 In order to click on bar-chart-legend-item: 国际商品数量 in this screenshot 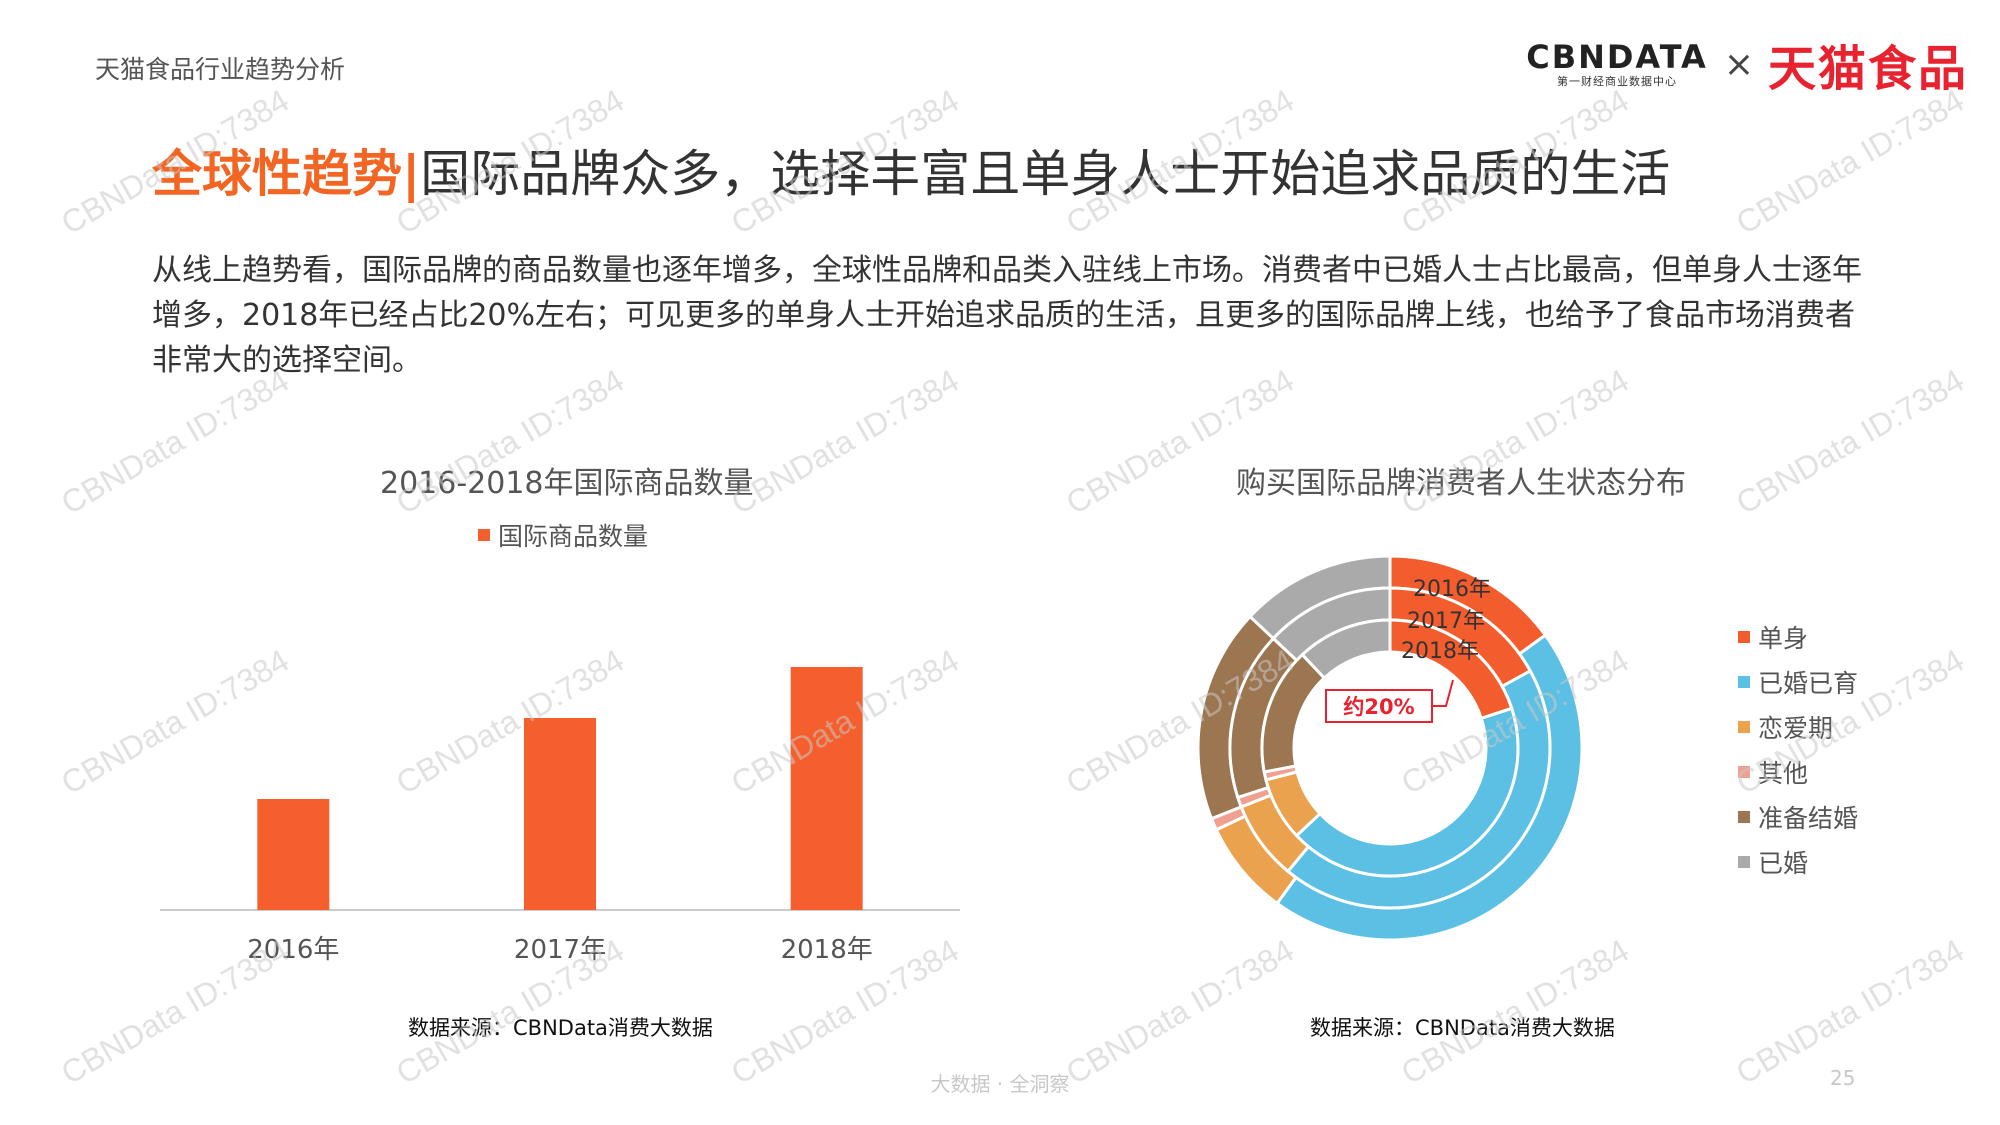, I will do `click(563, 535)`.